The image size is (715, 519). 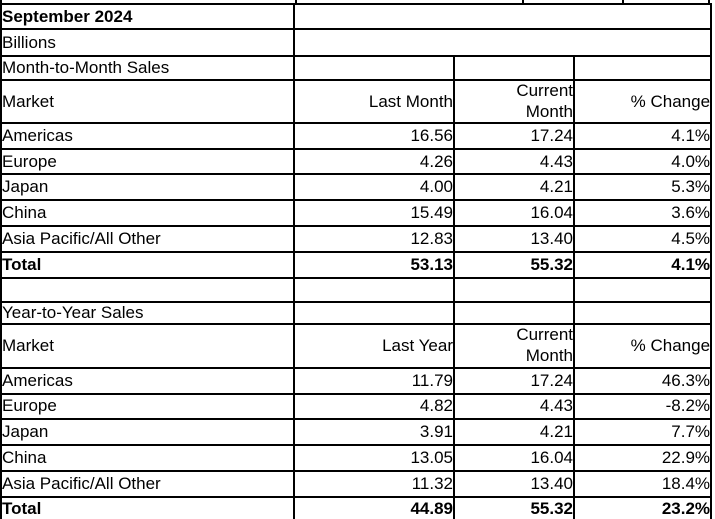 I want to click on header-row-mtm: Market Last Month Current Month % Change, so click(x=356, y=101).